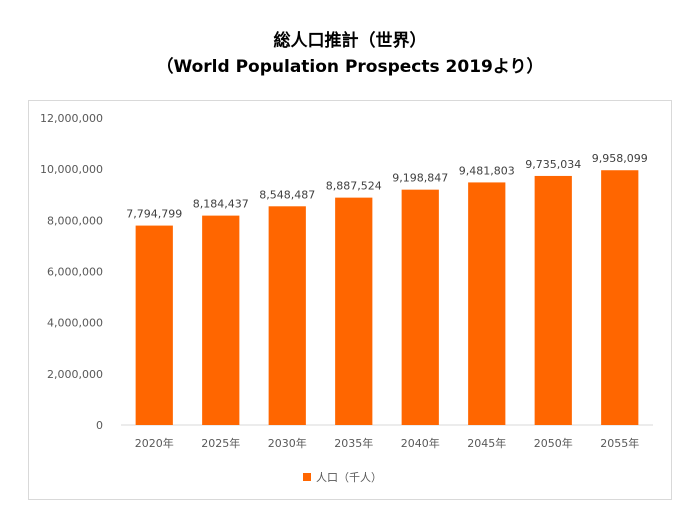  I want to click on y-tick-label: 4,000,000, so click(75, 323).